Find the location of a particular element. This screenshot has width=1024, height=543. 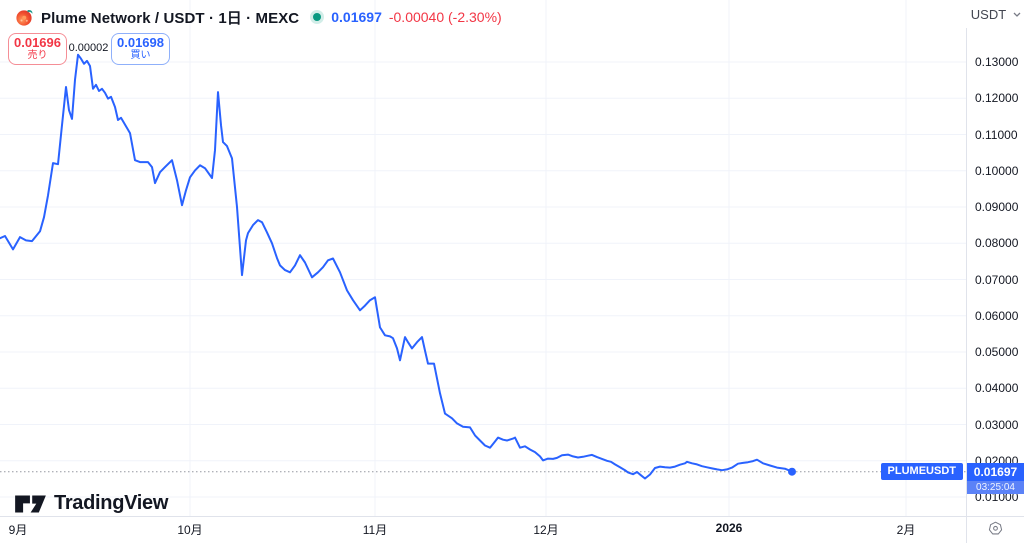

market-status-icon is located at coordinates (317, 17).